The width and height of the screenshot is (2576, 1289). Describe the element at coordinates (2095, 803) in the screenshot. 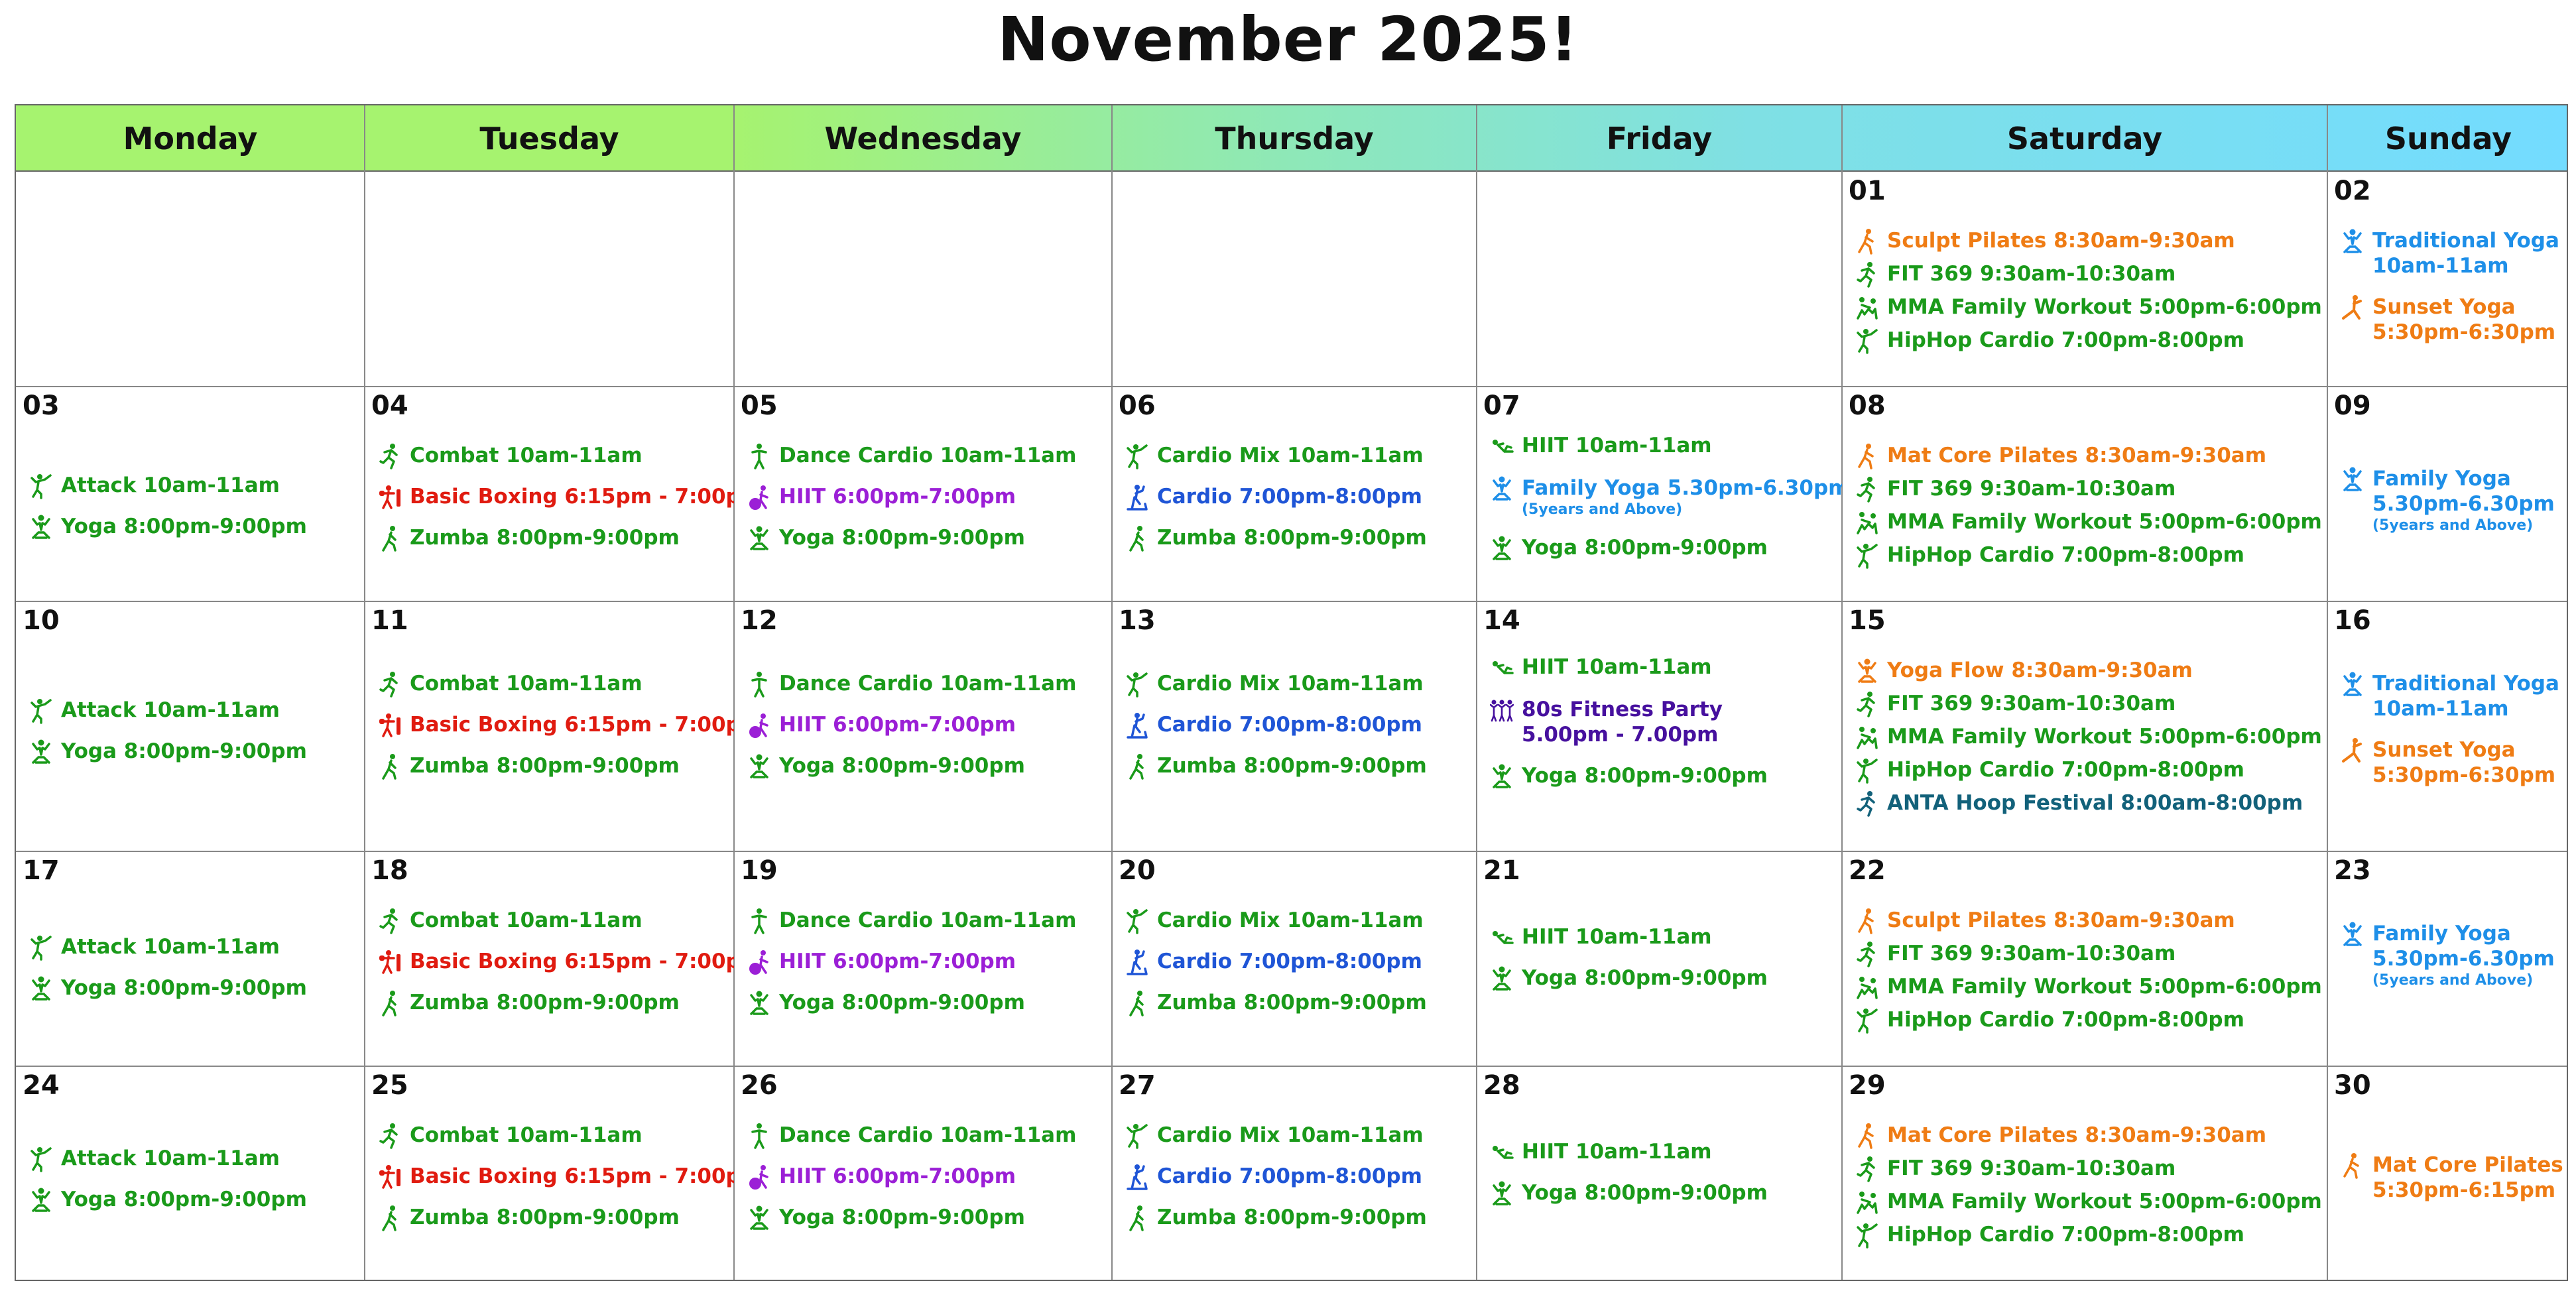

I see `event-title: ANTA Hoop Festival 8:00am-8:00pm` at that location.